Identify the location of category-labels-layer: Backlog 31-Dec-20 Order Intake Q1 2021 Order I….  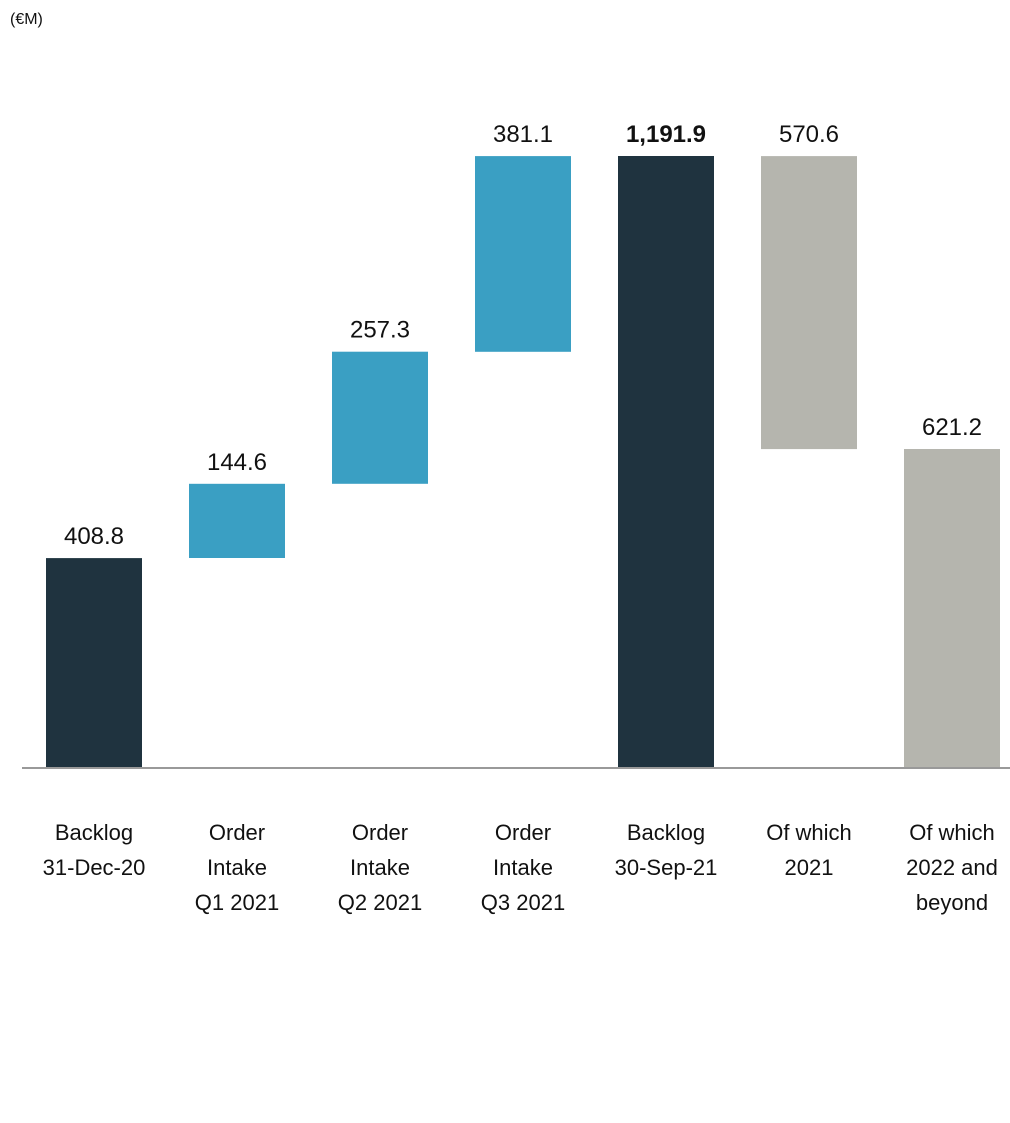
(520, 867).